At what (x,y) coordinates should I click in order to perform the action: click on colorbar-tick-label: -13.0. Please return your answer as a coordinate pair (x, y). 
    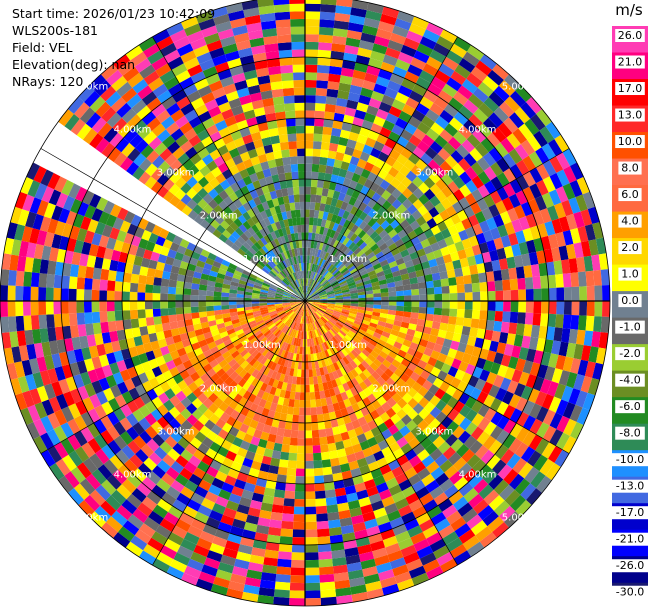
    Looking at the image, I should click on (630, 486).